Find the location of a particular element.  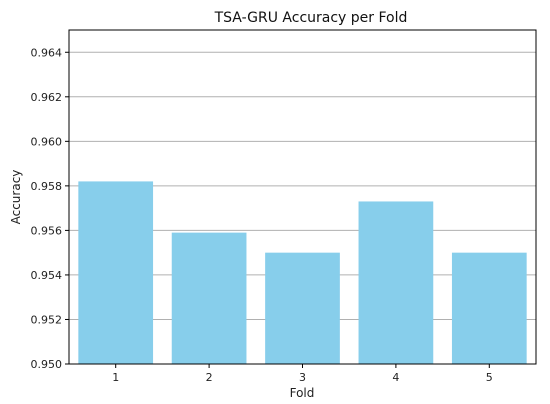

y-tick-label: 0.950 is located at coordinates (47, 364).